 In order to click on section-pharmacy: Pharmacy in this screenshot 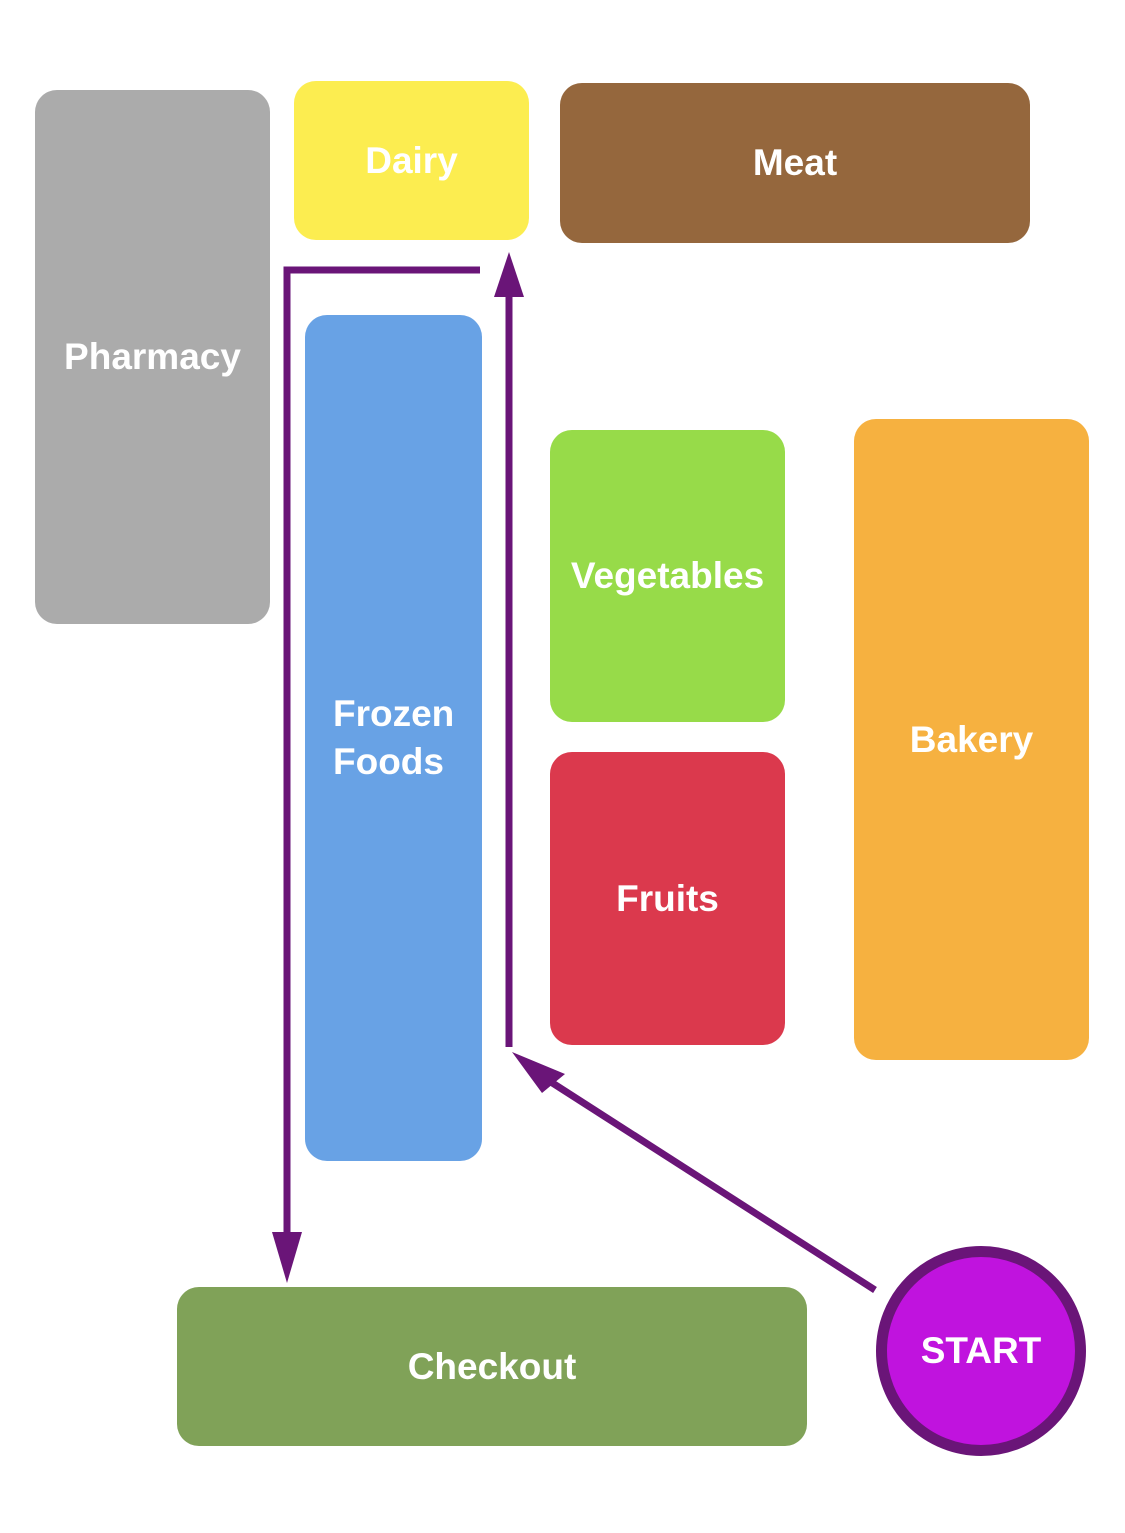, I will do `click(152, 357)`.